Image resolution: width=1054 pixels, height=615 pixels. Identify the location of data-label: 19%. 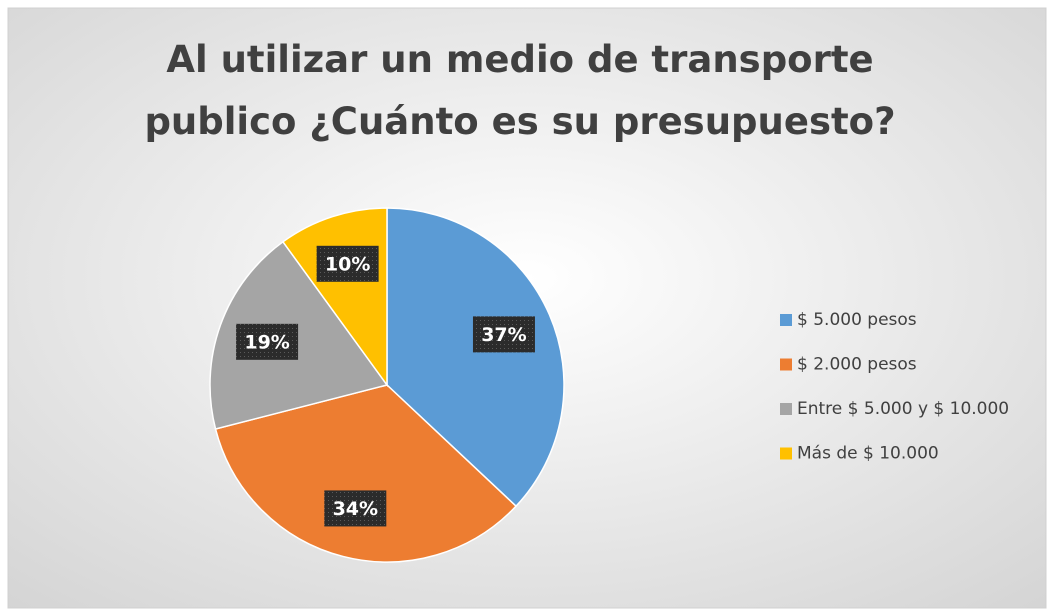
(266, 342).